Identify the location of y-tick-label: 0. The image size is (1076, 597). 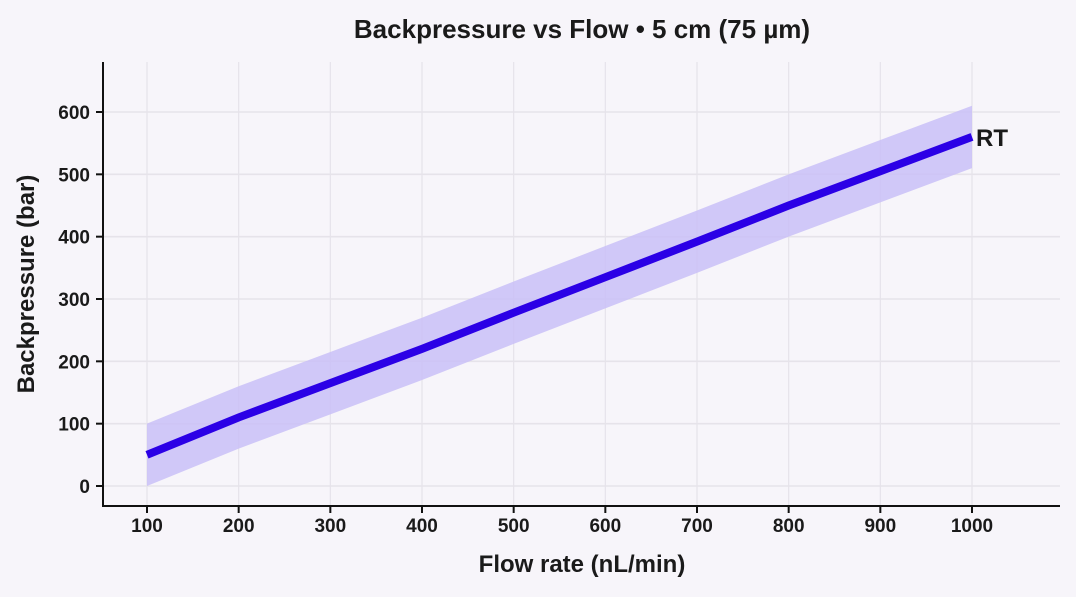
(84, 487).